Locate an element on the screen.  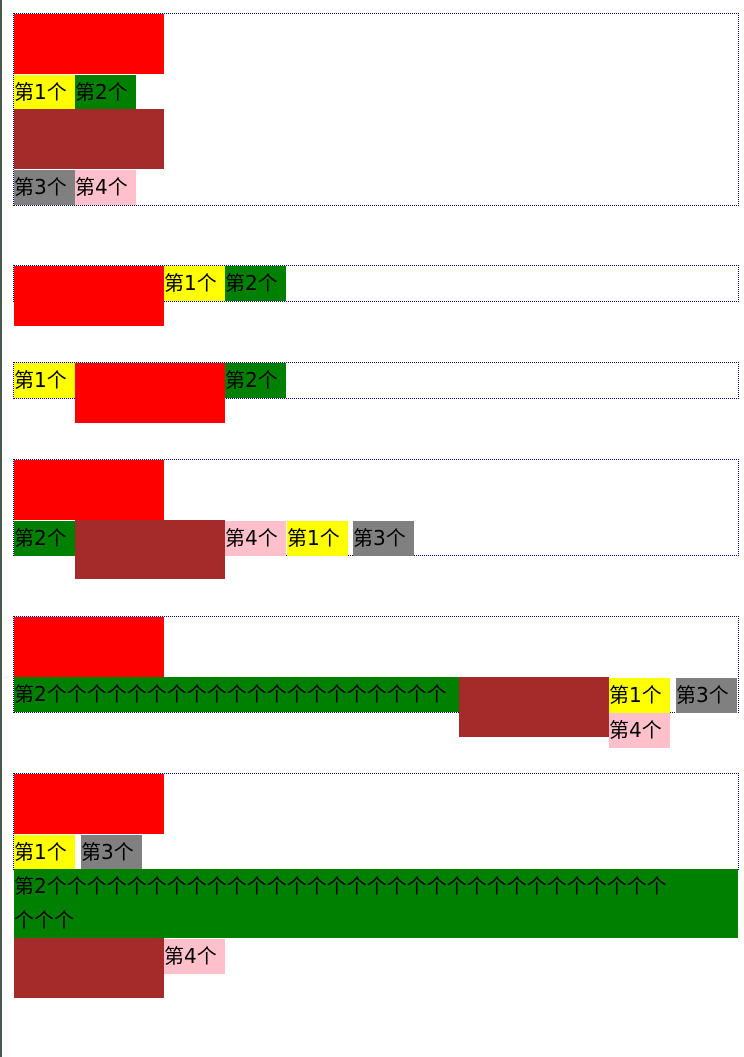
window-left-edge is located at coordinates (1, 528).